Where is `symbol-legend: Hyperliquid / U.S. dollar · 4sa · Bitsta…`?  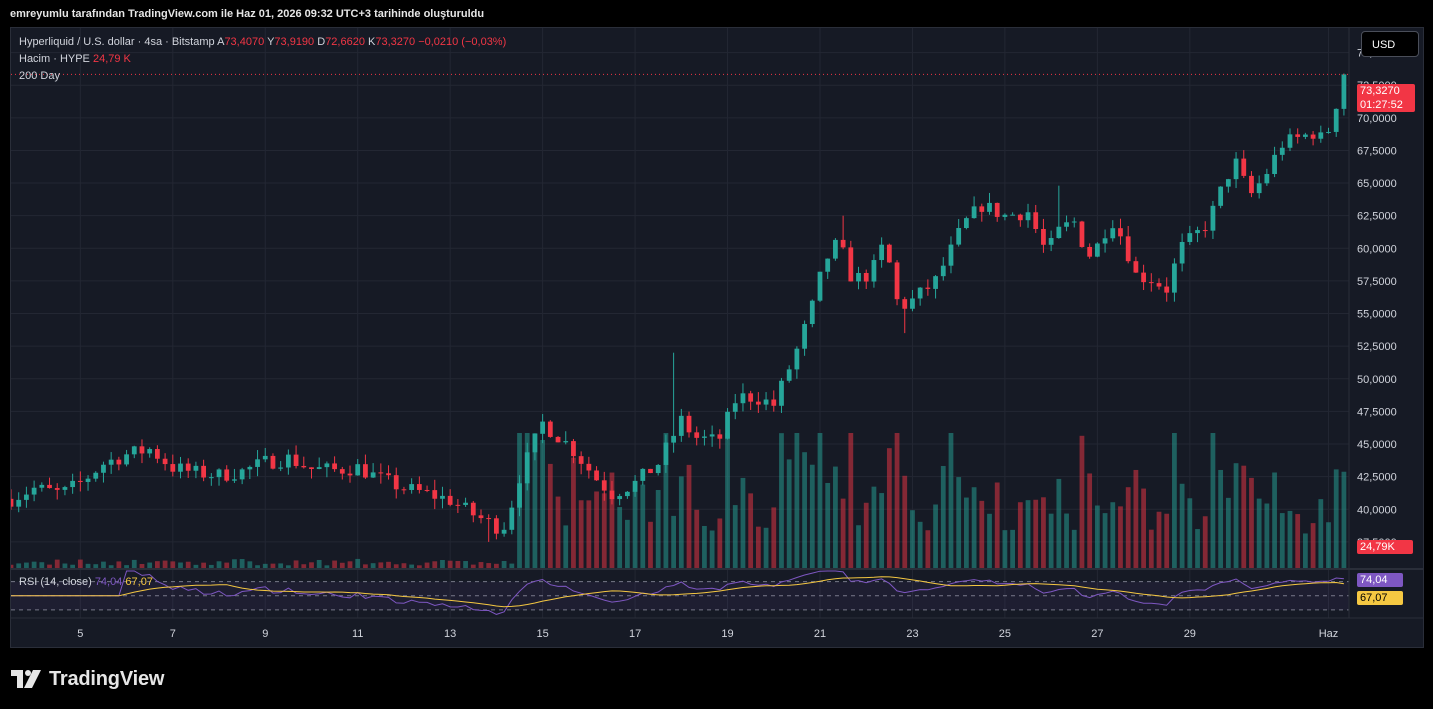
symbol-legend: Hyperliquid / U.S. dollar · 4sa · Bitsta… is located at coordinates (262, 42).